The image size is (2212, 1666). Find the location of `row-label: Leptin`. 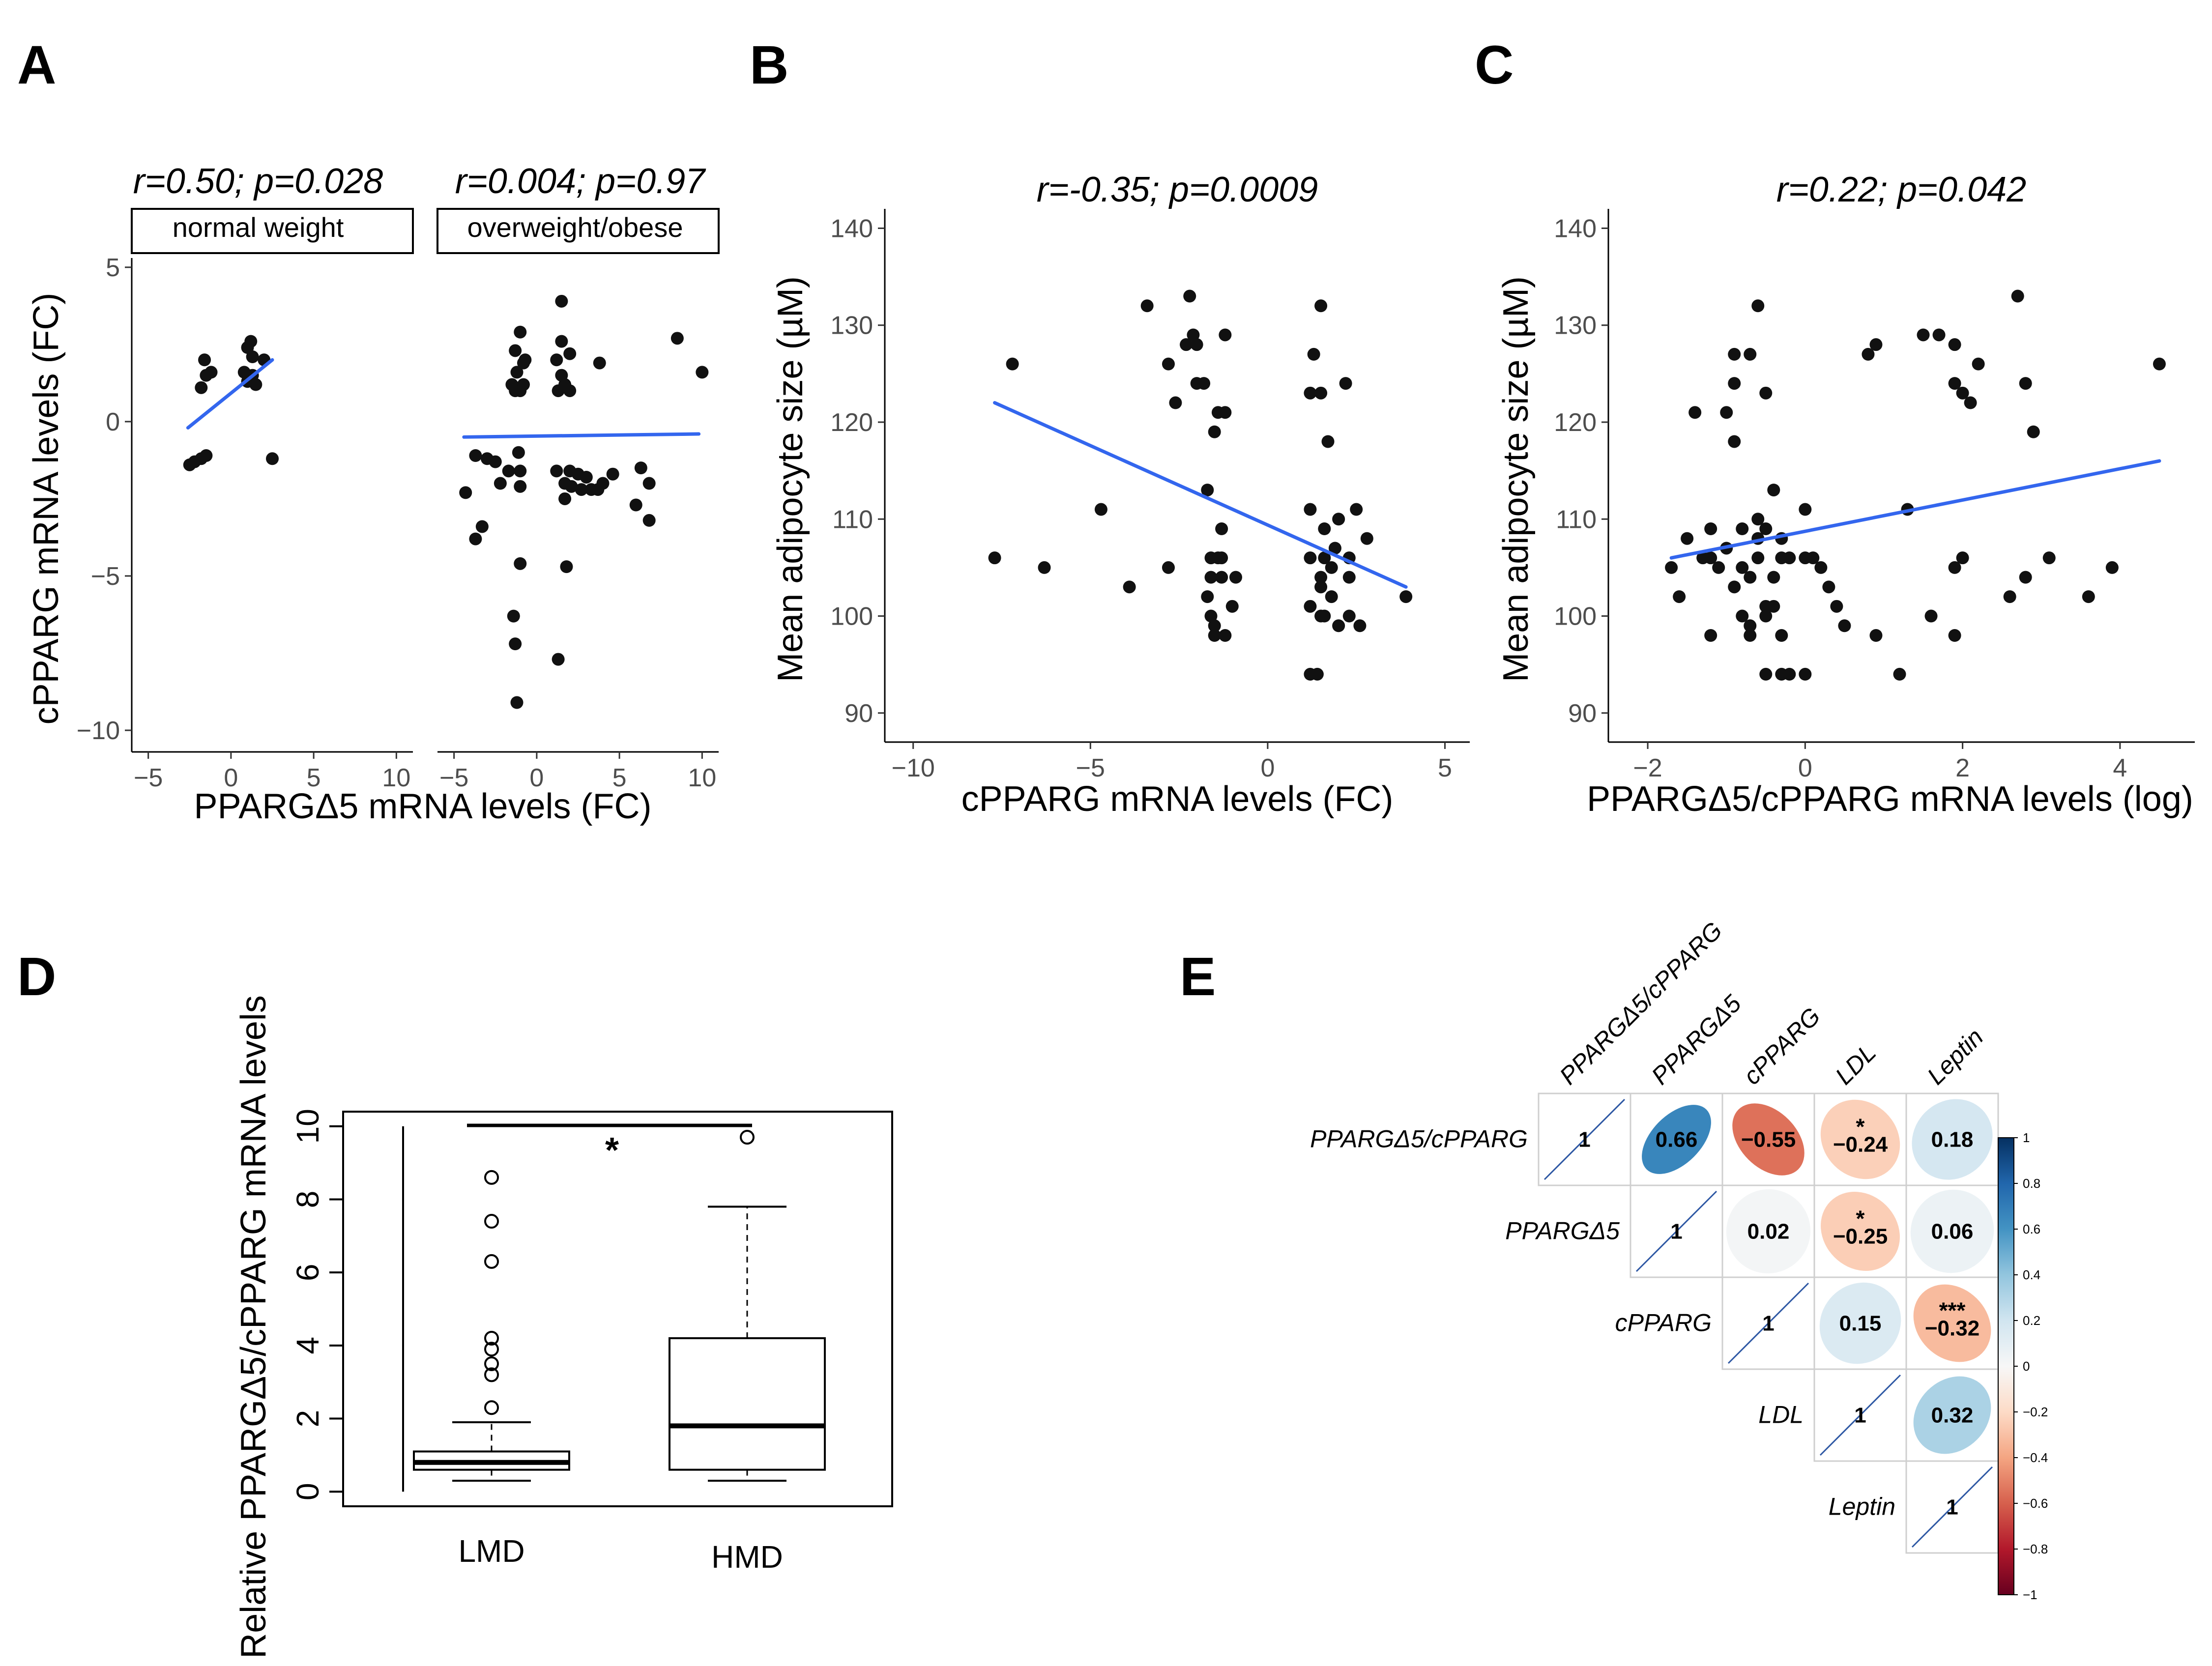

row-label: Leptin is located at coordinates (1862, 1507).